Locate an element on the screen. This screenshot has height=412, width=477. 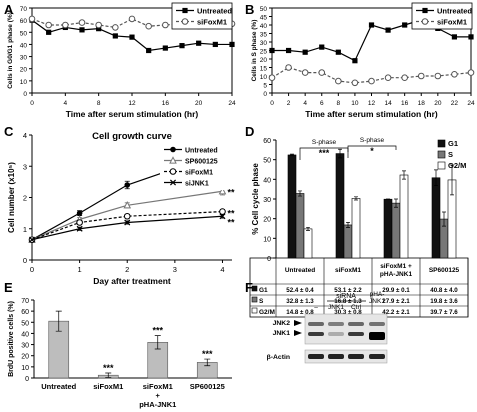
panel-f-band-jnk1 is located at coordinates (336, 334).